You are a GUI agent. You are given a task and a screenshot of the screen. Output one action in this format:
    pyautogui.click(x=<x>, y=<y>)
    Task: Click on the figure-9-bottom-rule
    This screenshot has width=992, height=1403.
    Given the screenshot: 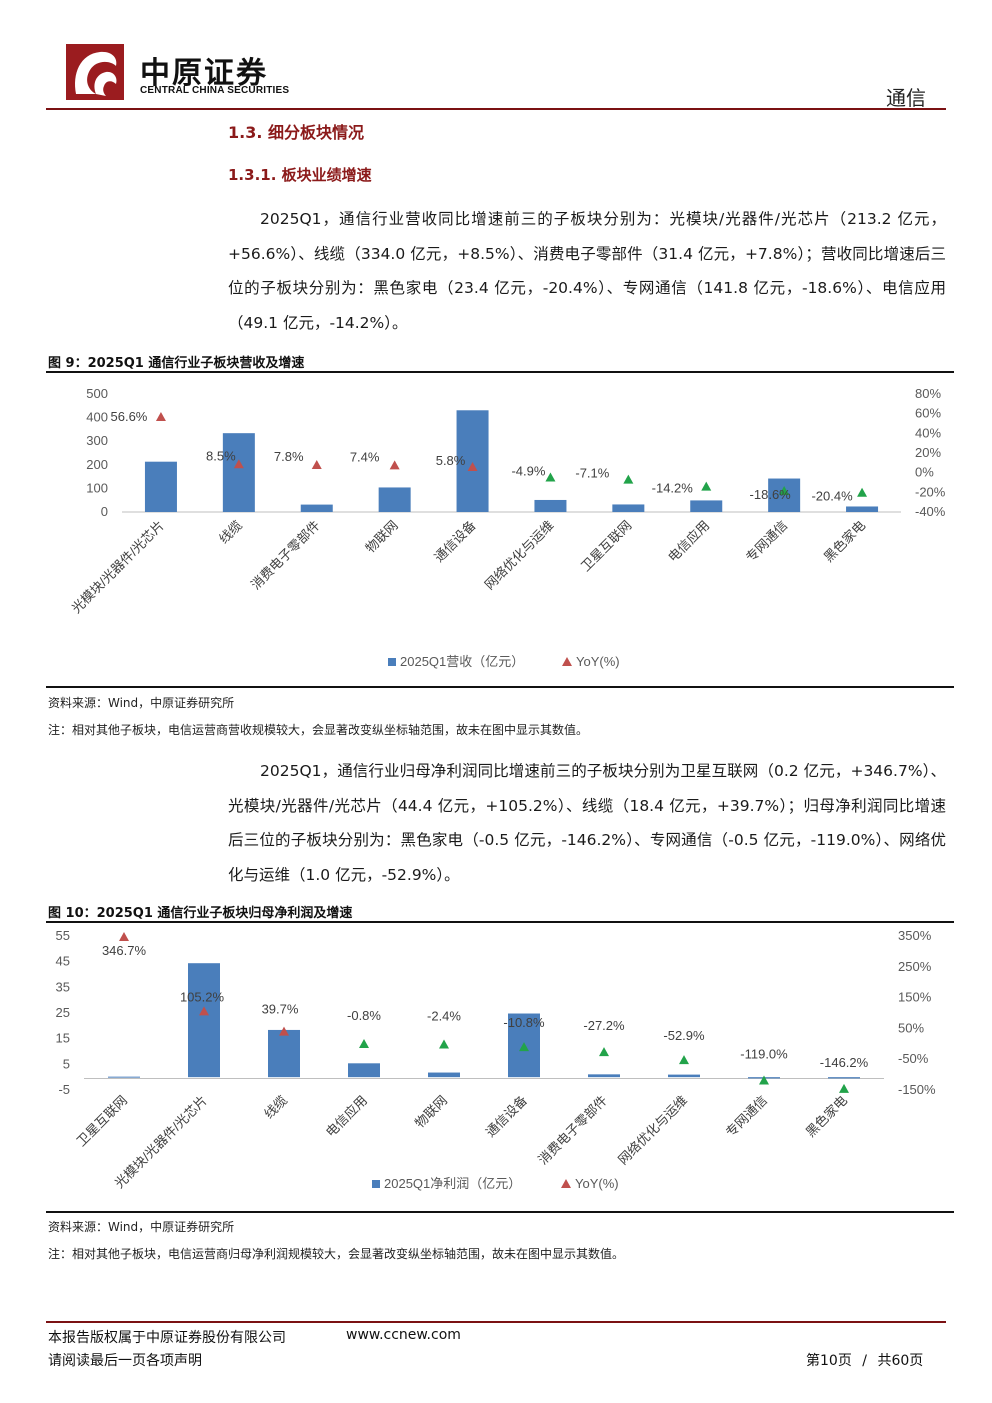 What is the action you would take?
    pyautogui.click(x=500, y=687)
    